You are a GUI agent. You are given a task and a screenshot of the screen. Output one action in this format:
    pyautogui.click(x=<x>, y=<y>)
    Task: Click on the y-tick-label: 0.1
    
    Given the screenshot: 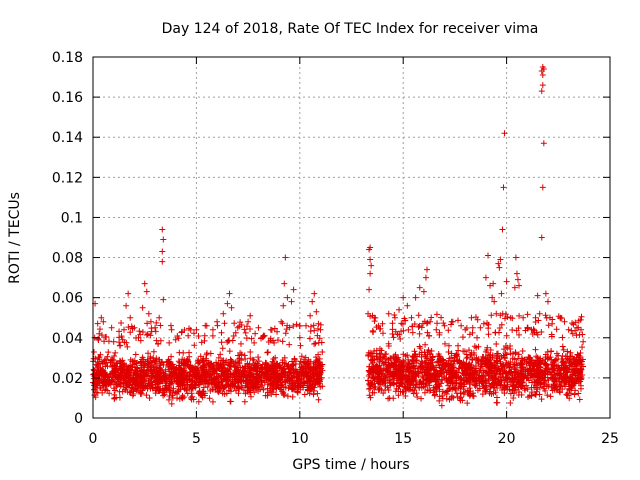 What is the action you would take?
    pyautogui.click(x=72, y=218)
    